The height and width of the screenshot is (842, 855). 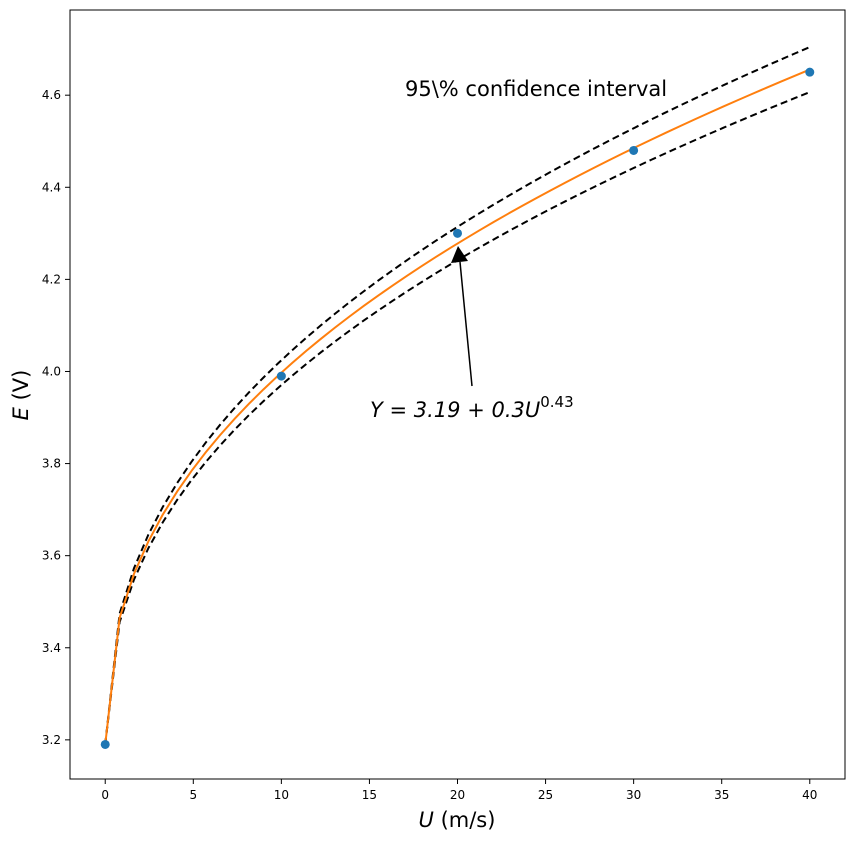 I want to click on x-tick-label: 25, so click(x=545, y=795).